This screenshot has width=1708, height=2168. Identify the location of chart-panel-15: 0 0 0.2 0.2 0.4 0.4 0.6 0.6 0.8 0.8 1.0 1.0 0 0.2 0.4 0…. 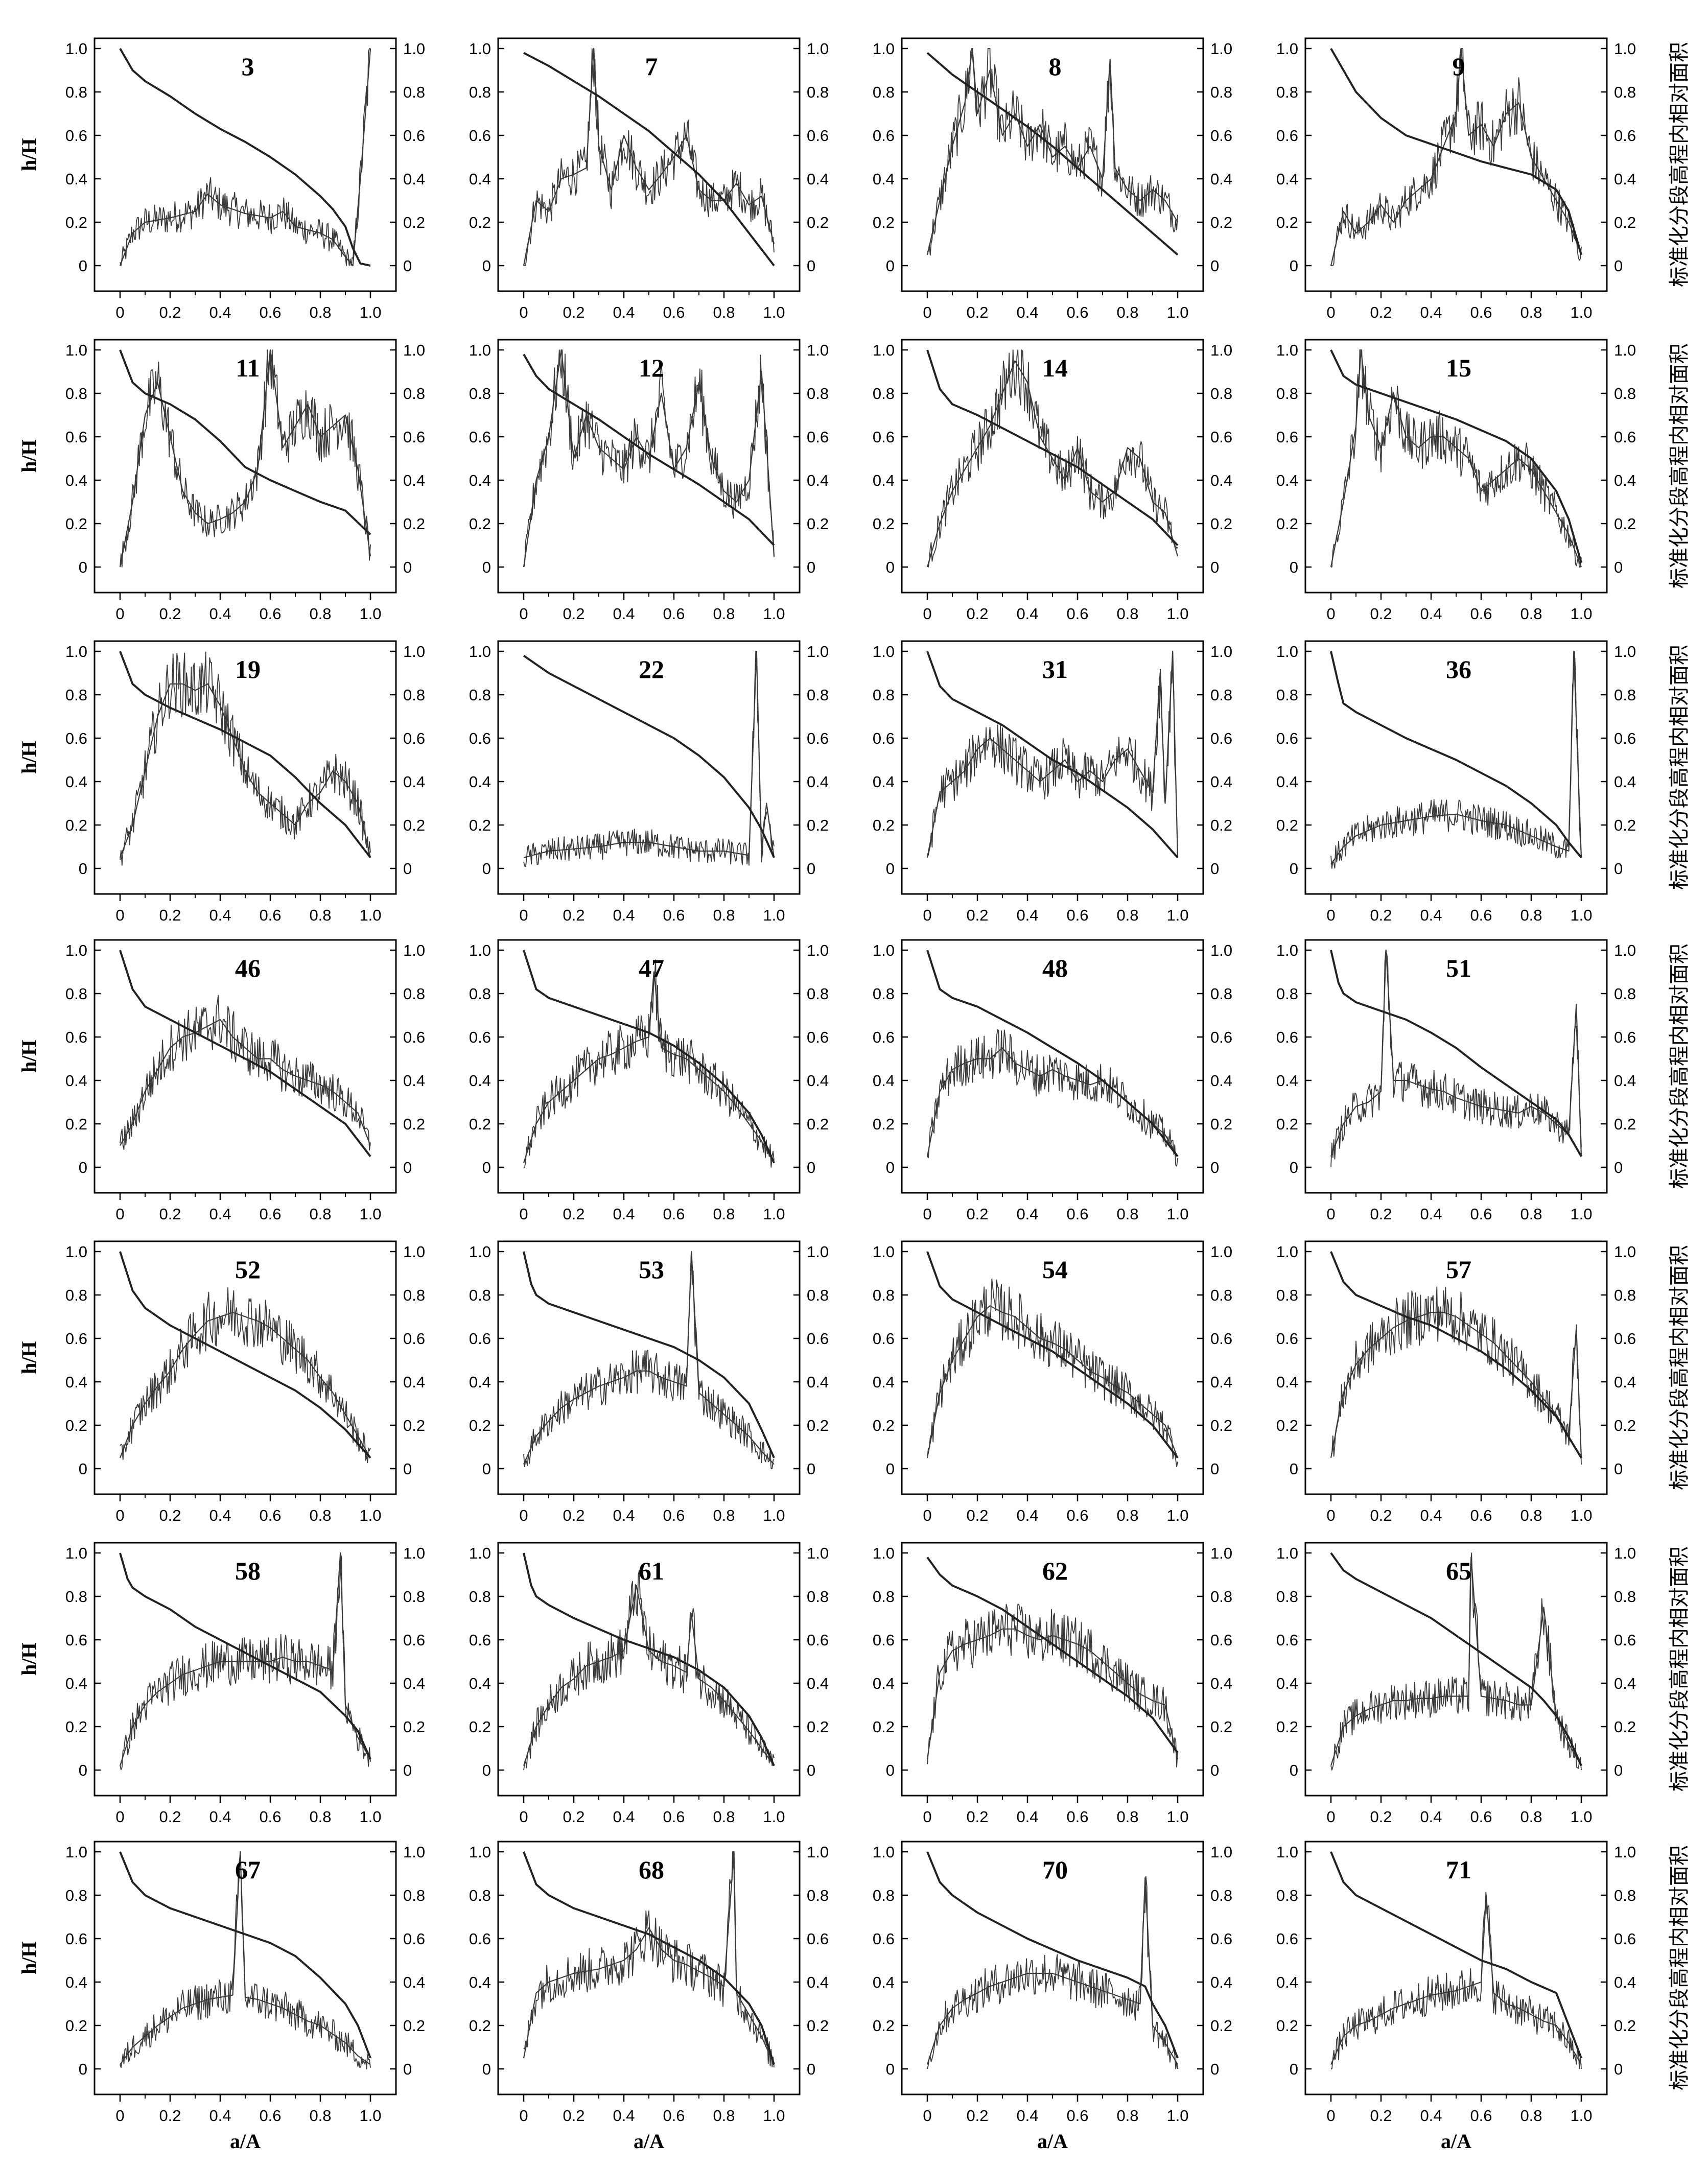
(1456, 481).